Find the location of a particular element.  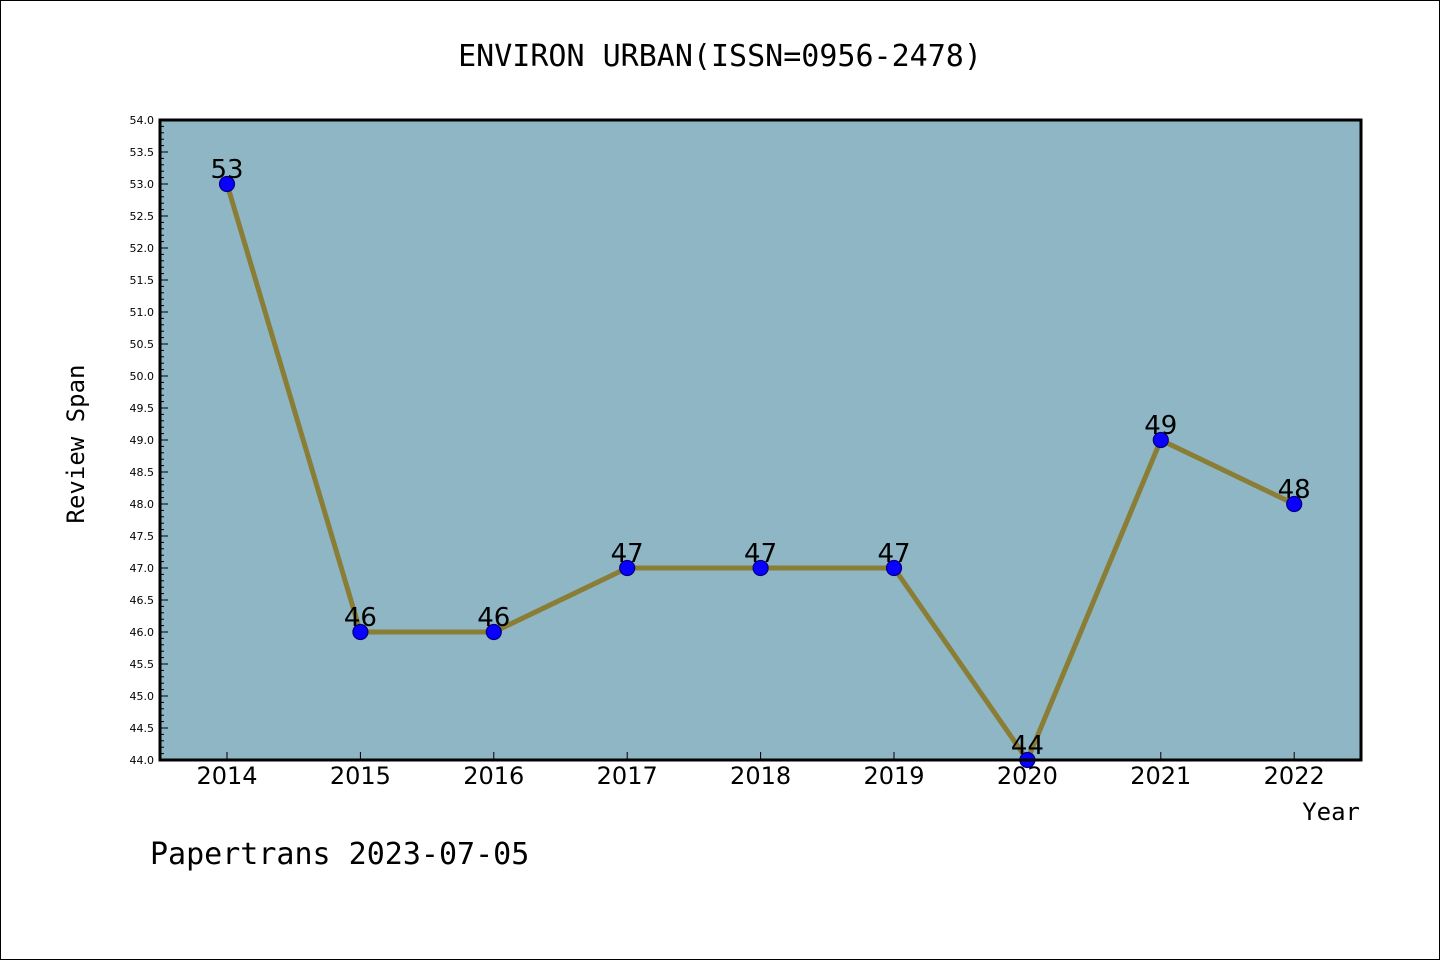

x-tick-label: 2021 is located at coordinates (1160, 776).